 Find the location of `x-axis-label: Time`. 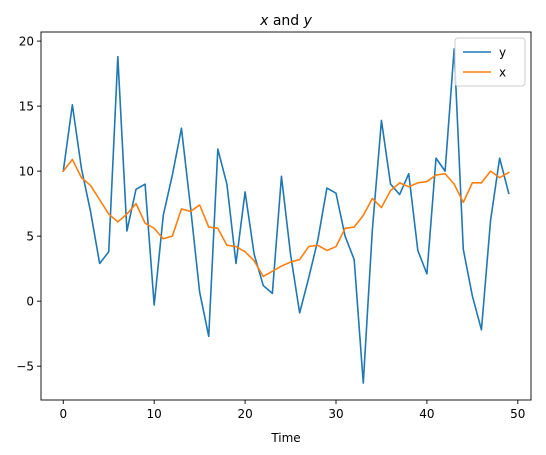

x-axis-label: Time is located at coordinates (285, 438).